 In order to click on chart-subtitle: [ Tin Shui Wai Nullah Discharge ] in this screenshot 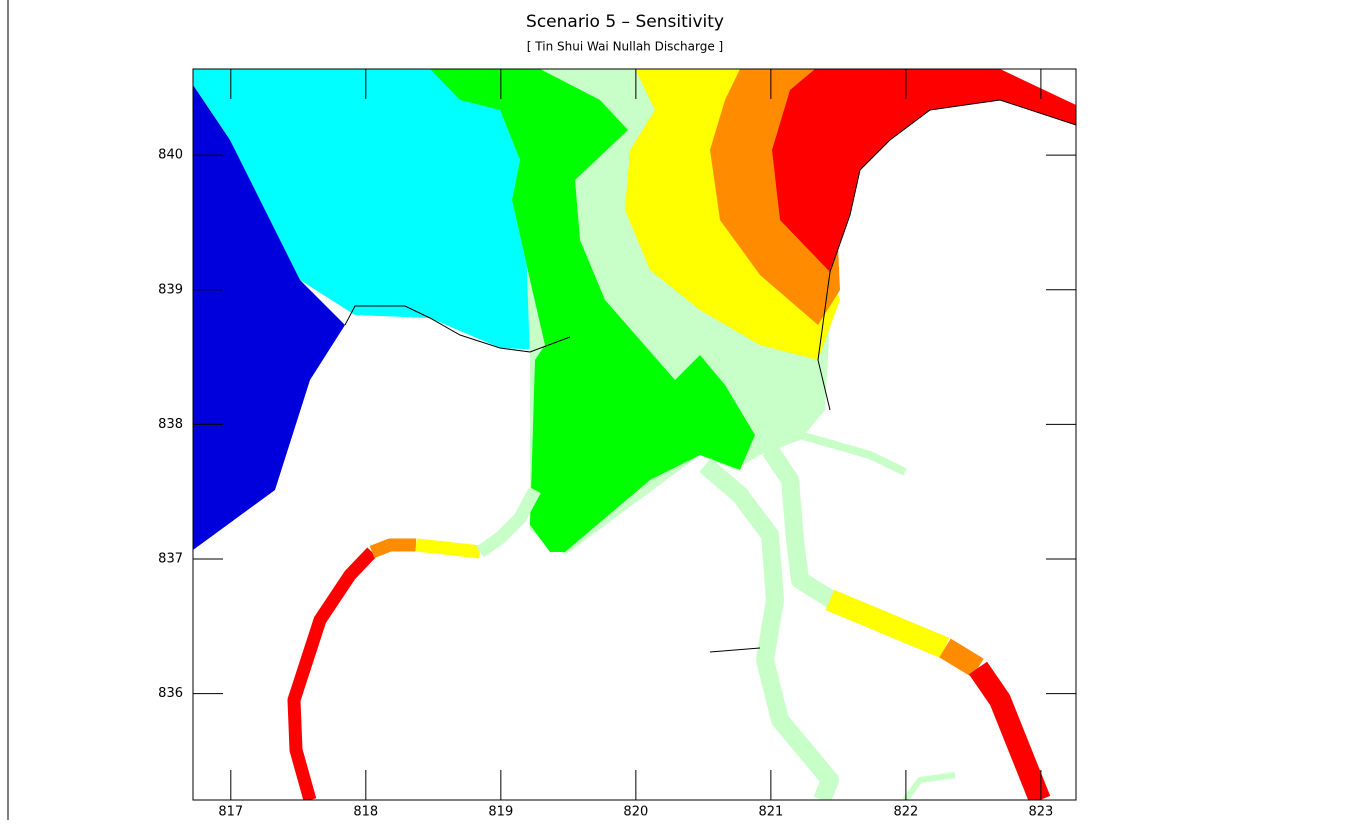, I will do `click(625, 47)`.